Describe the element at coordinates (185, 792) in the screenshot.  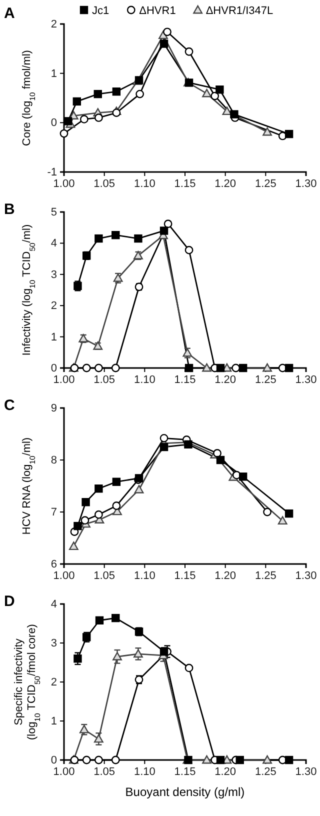
I see `x-axis-title: Buoyant density (g/ml)` at that location.